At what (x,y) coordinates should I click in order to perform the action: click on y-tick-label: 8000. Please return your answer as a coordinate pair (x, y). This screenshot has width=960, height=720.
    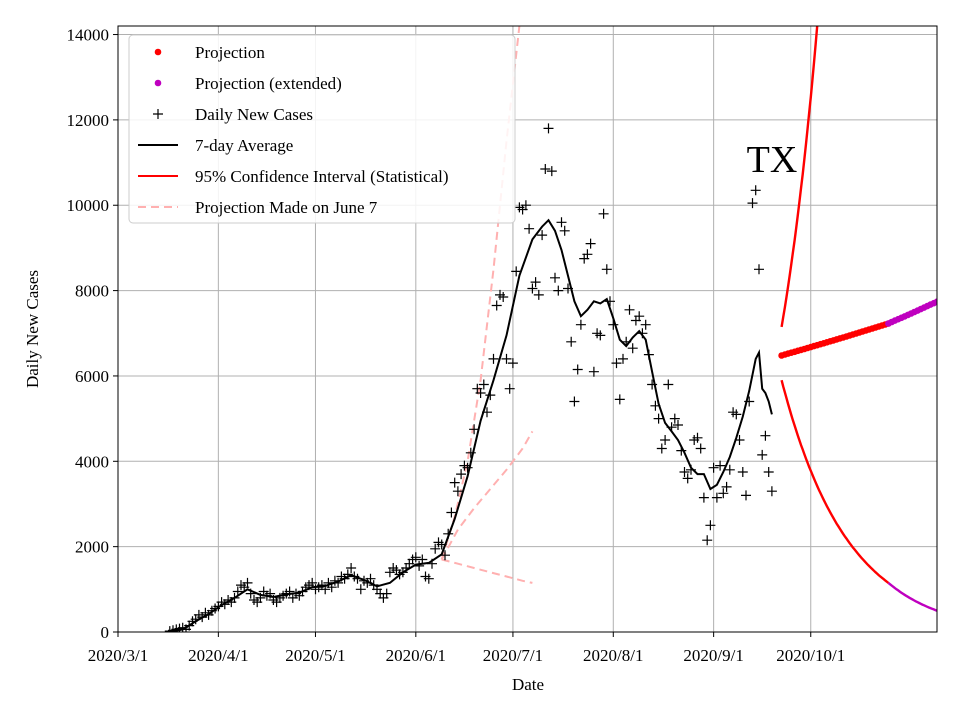
    Looking at the image, I should click on (92, 291).